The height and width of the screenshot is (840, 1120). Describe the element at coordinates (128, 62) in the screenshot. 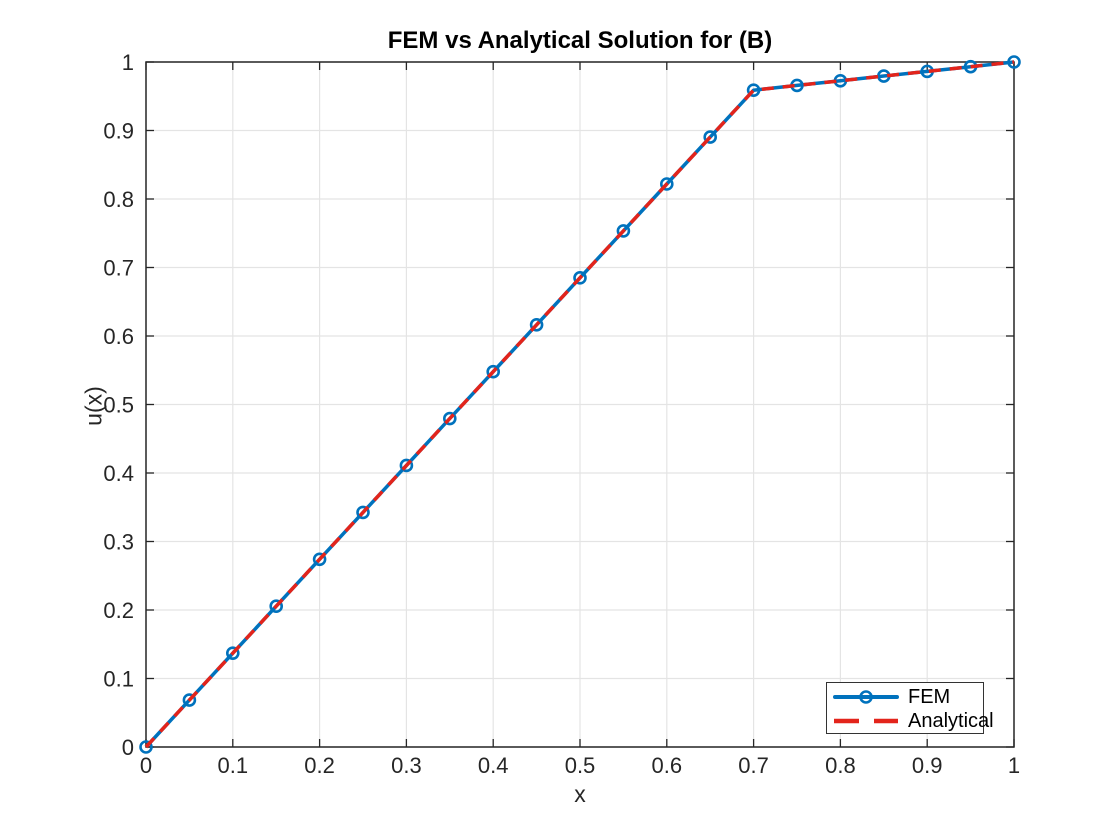

I see `y-tick-label: 1` at that location.